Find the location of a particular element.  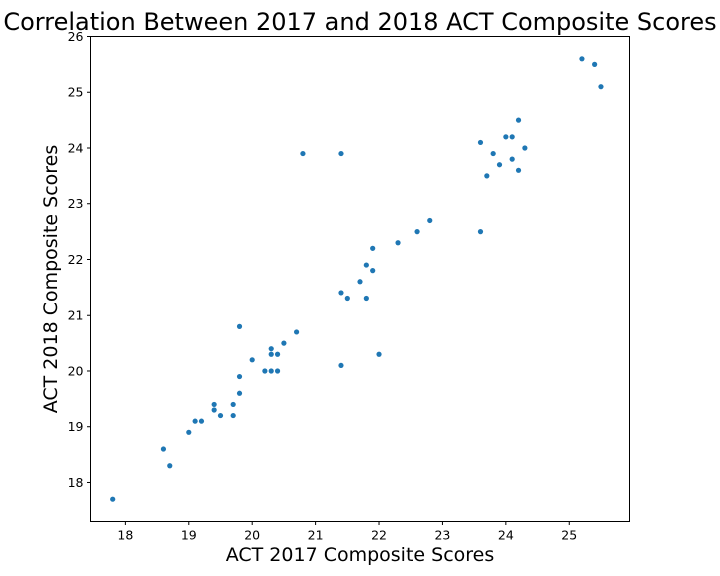

x-tick-label: 25 is located at coordinates (569, 535).